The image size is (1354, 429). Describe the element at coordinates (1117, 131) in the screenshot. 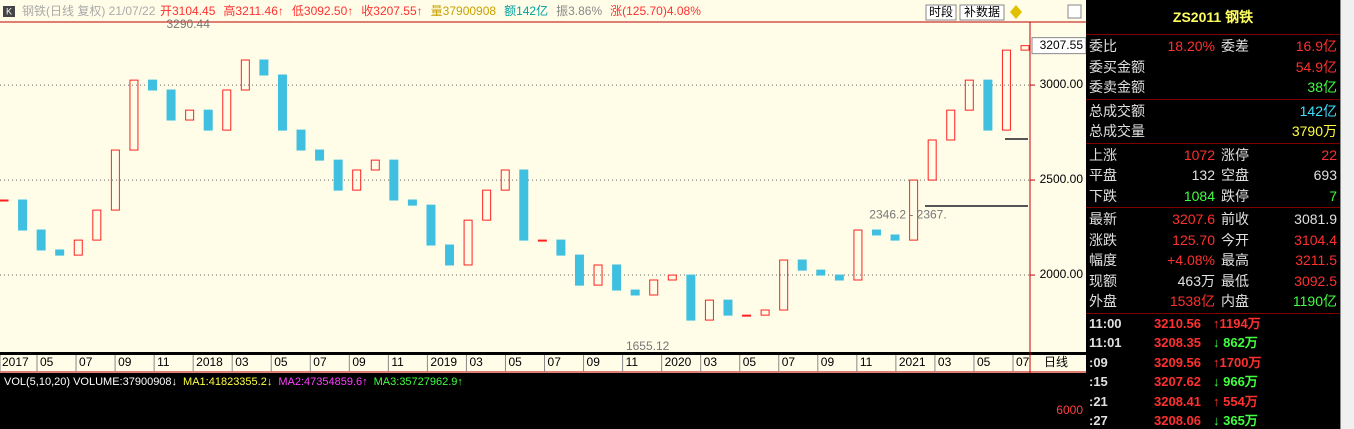

I see `stat-label: 总成交量` at that location.